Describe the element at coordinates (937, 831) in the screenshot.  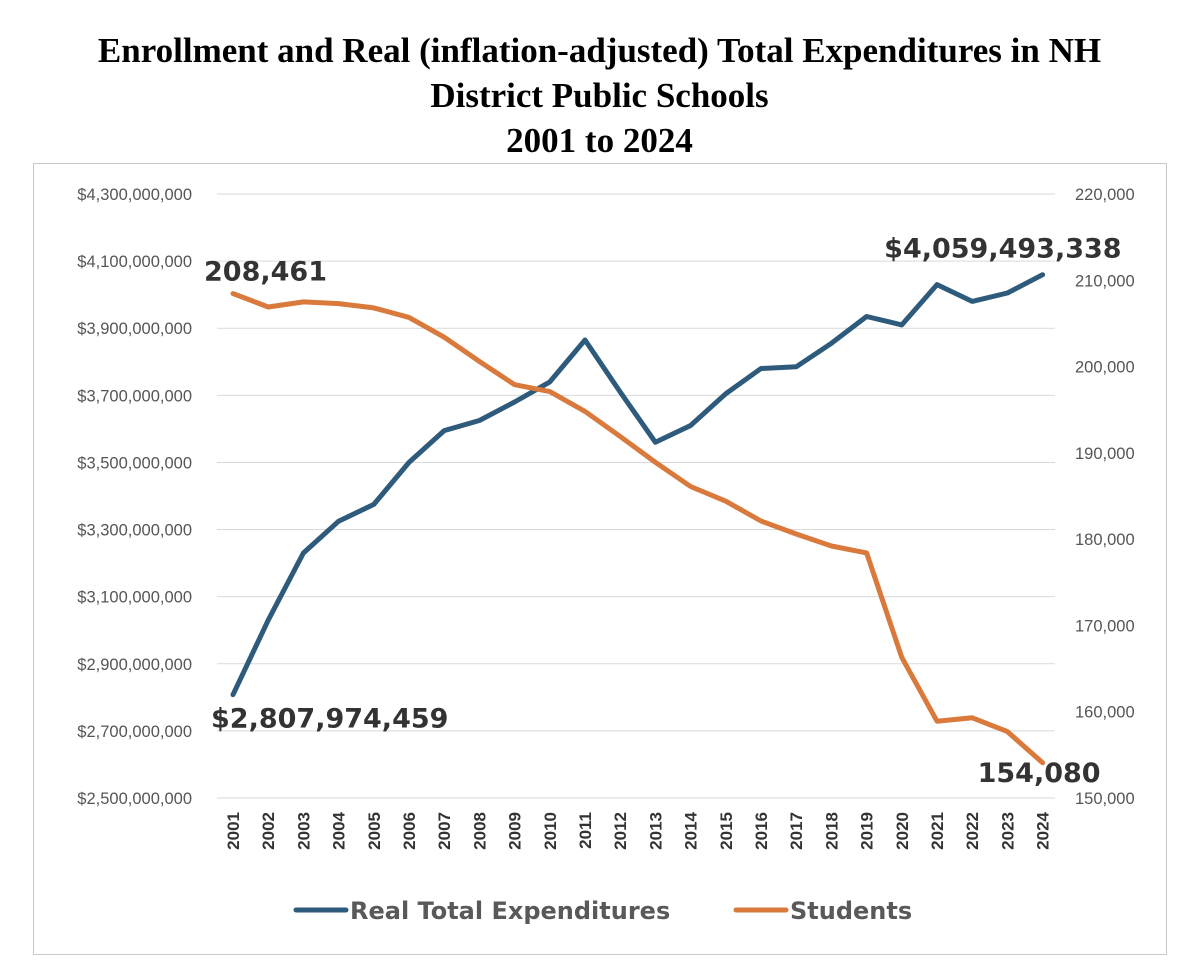
I see `x-tick-label: 2021` at that location.